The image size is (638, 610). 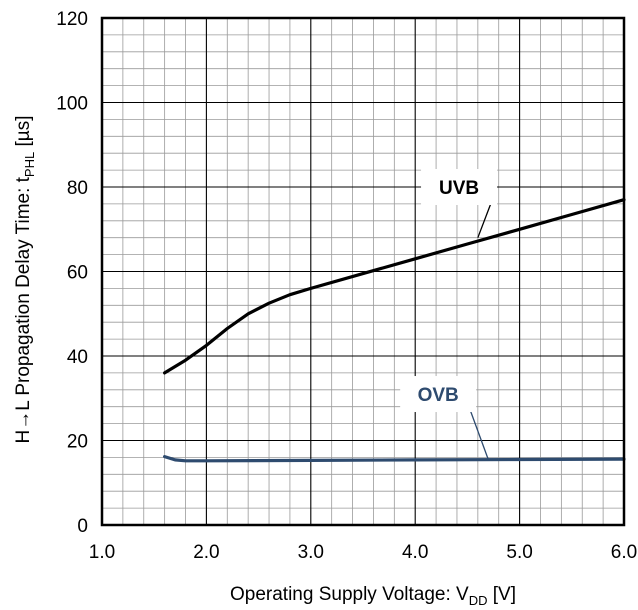 What do you see at coordinates (72, 104) in the screenshot?
I see `y-tick-label: 100` at bounding box center [72, 104].